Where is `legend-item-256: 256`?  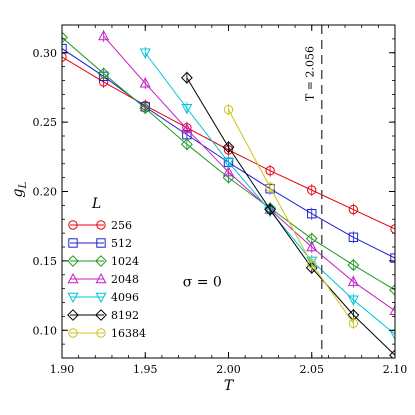
legend-item-256: 256 is located at coordinates (100, 225).